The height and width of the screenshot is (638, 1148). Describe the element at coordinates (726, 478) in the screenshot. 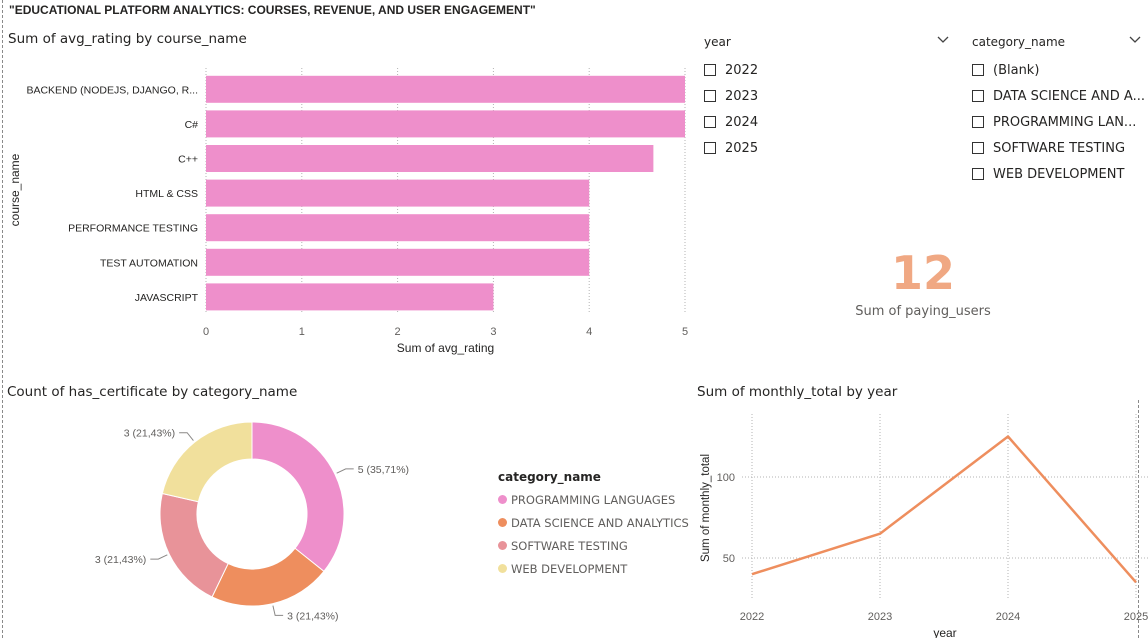

I see `line-y-tick-label: 100` at that location.